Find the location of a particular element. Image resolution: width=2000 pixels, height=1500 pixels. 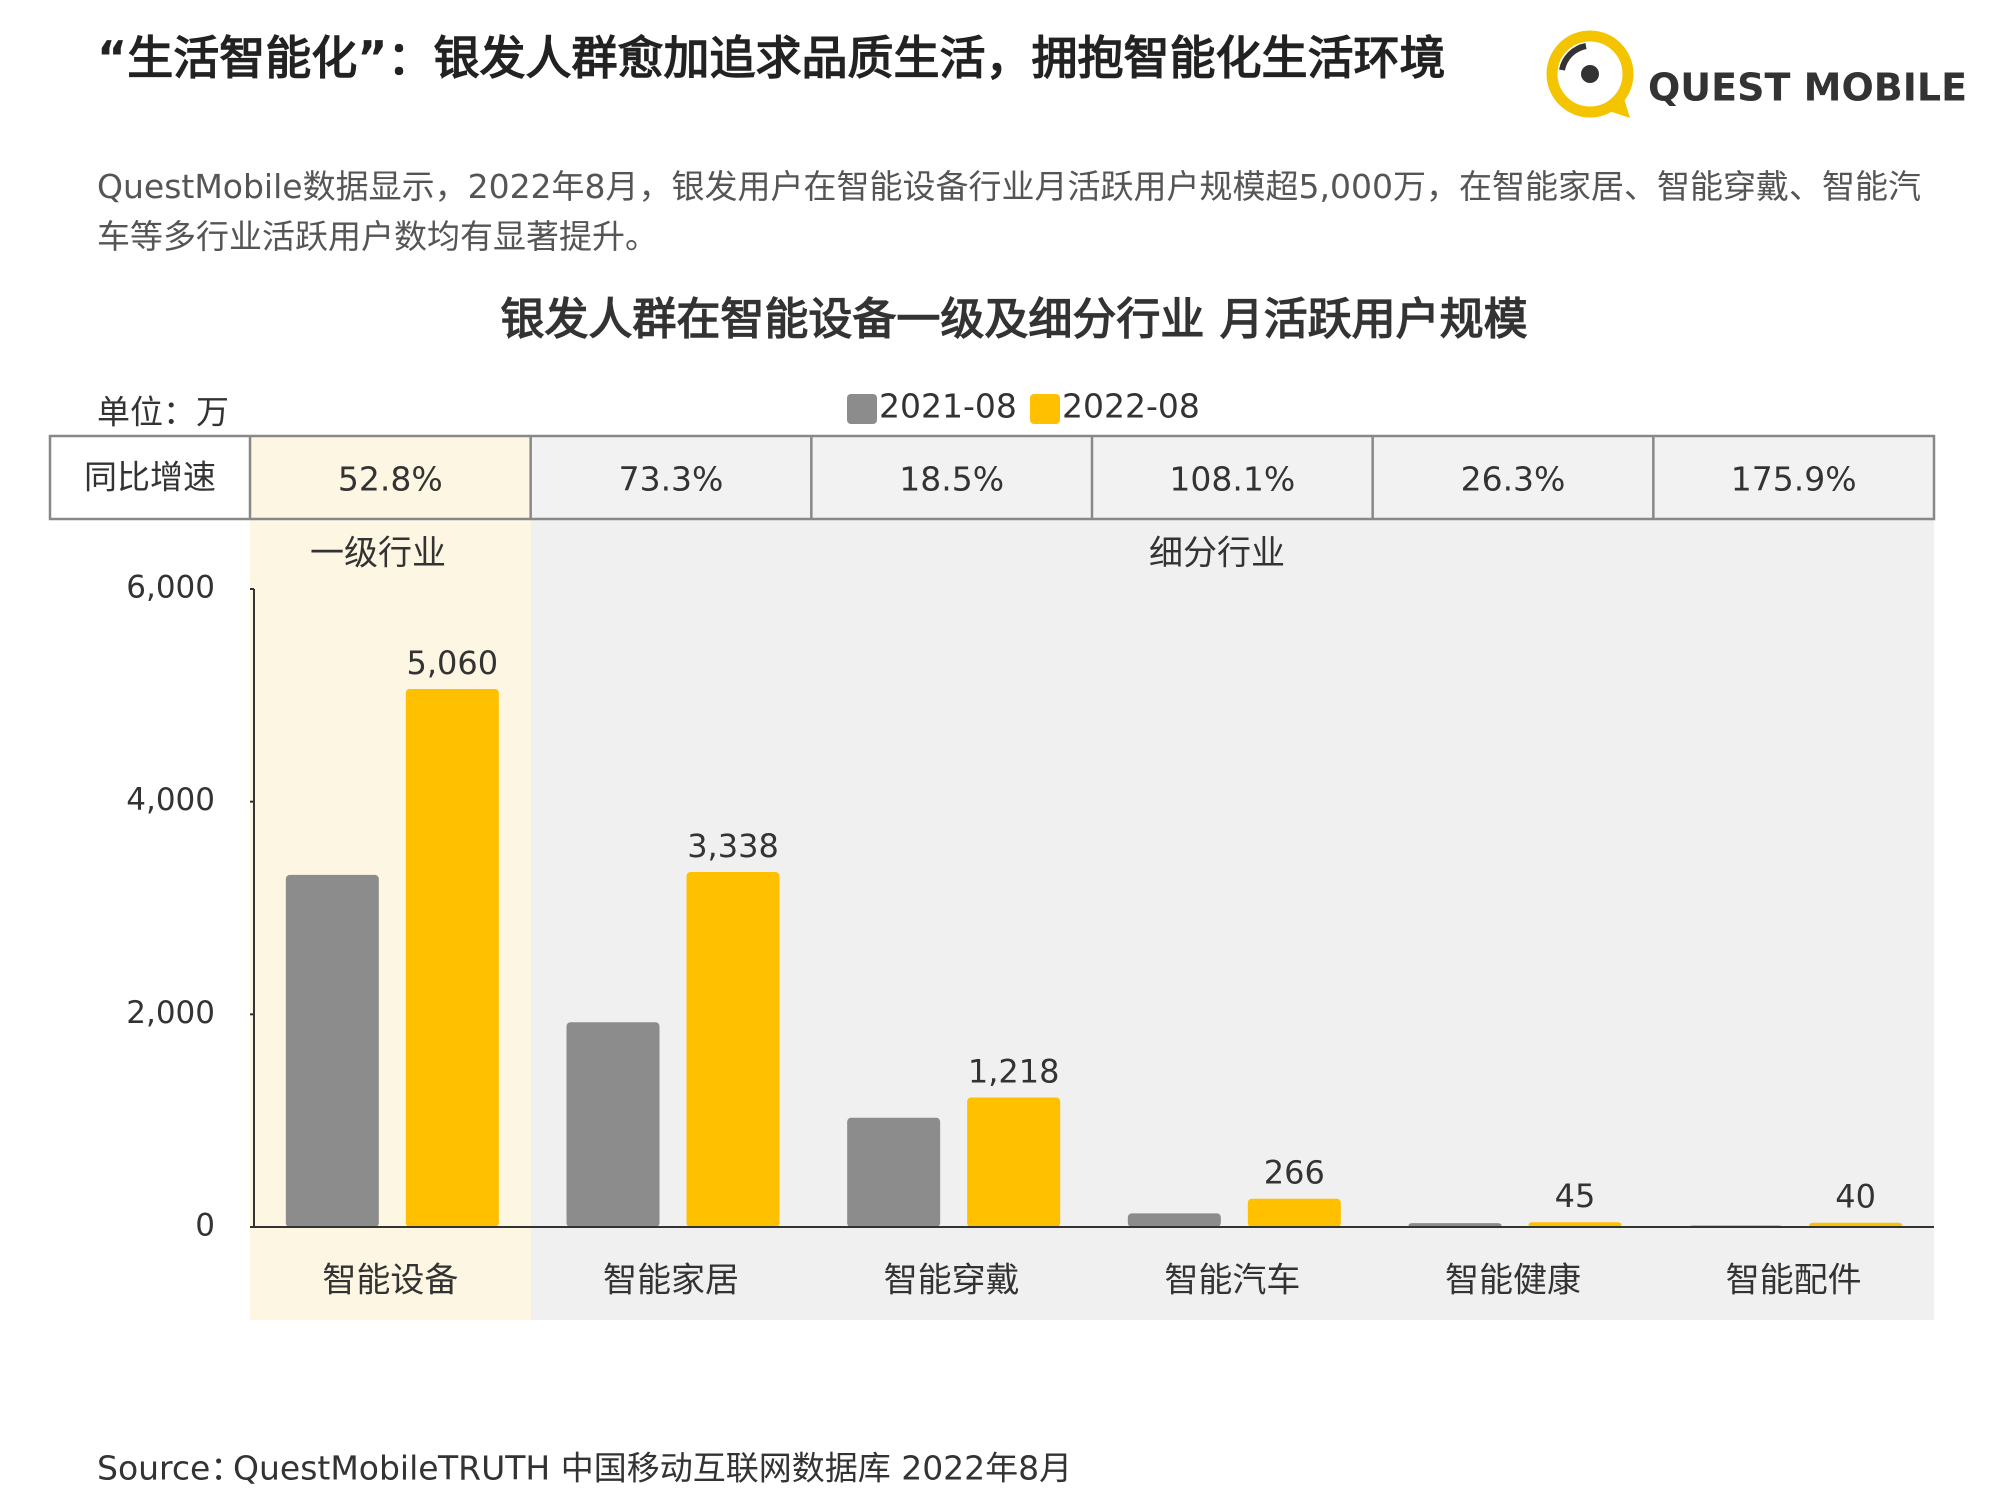

logo-ring is located at coordinates (1590, 74).